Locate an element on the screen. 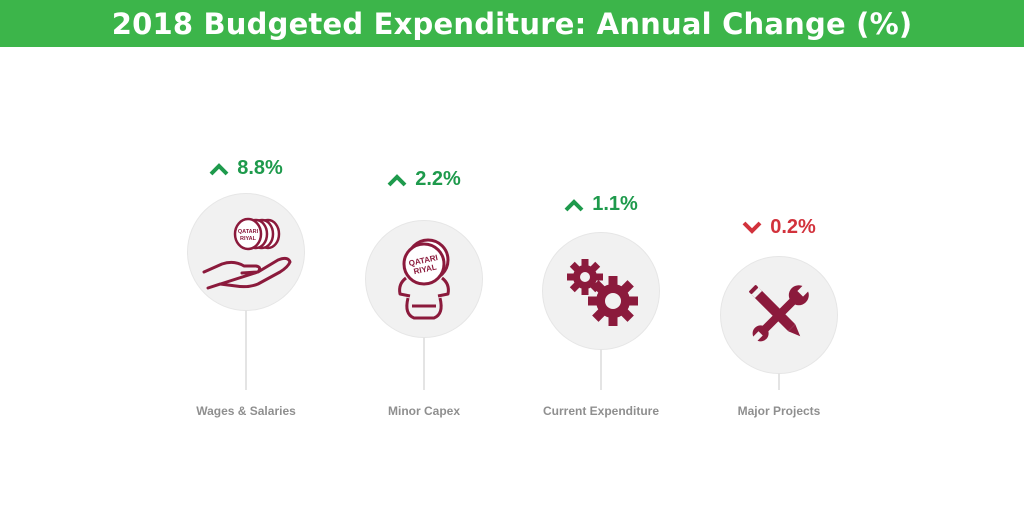 The image size is (1024, 512). category-label: Current Expenditure is located at coordinates (600, 411).